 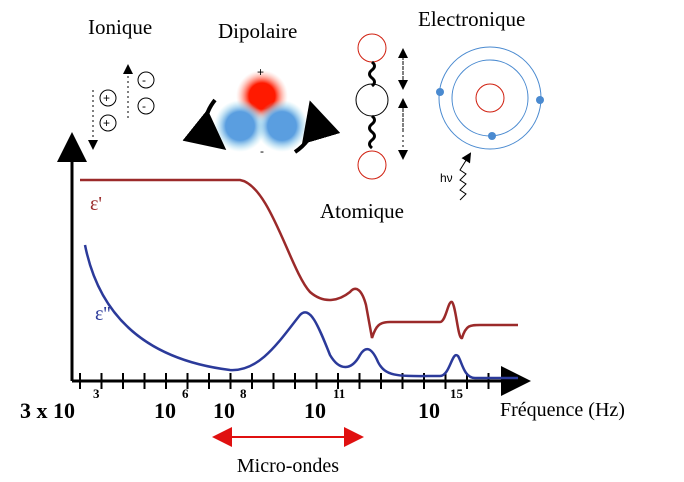 I want to click on dipole-minus: -, so click(x=262, y=151).